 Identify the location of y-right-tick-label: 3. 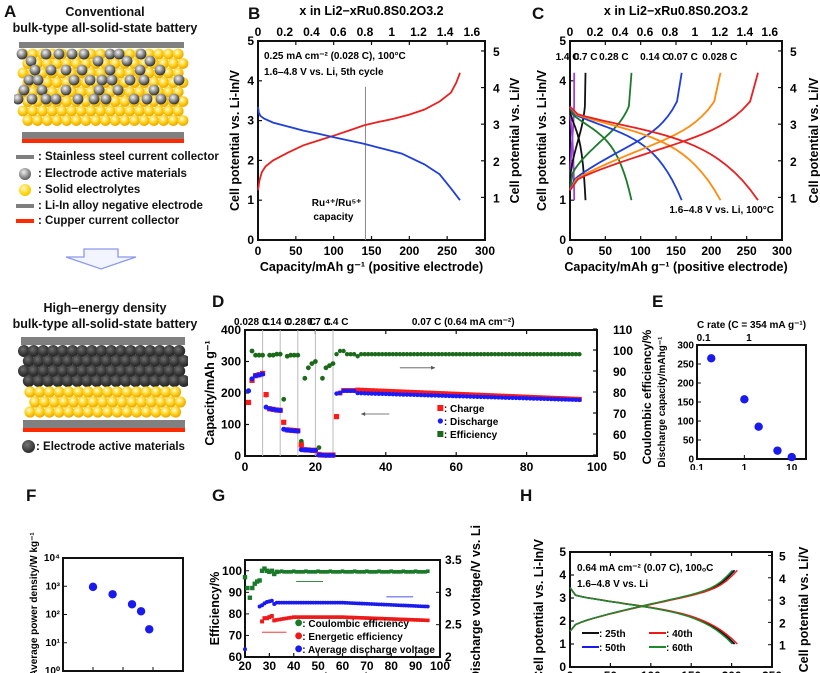
(448, 592).